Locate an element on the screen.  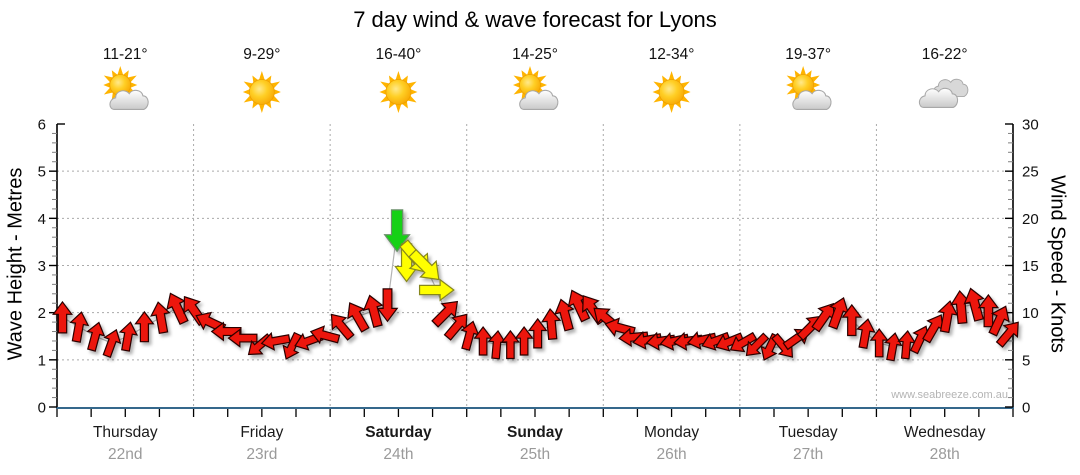
day-temperature: 12-34° is located at coordinates (672, 54).